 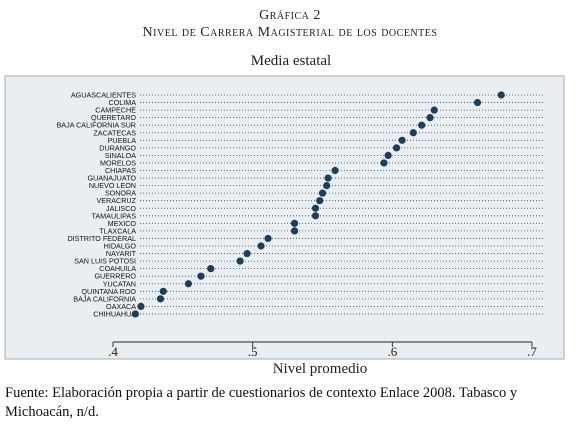 I want to click on category-label: COLIMA, so click(x=122, y=102).